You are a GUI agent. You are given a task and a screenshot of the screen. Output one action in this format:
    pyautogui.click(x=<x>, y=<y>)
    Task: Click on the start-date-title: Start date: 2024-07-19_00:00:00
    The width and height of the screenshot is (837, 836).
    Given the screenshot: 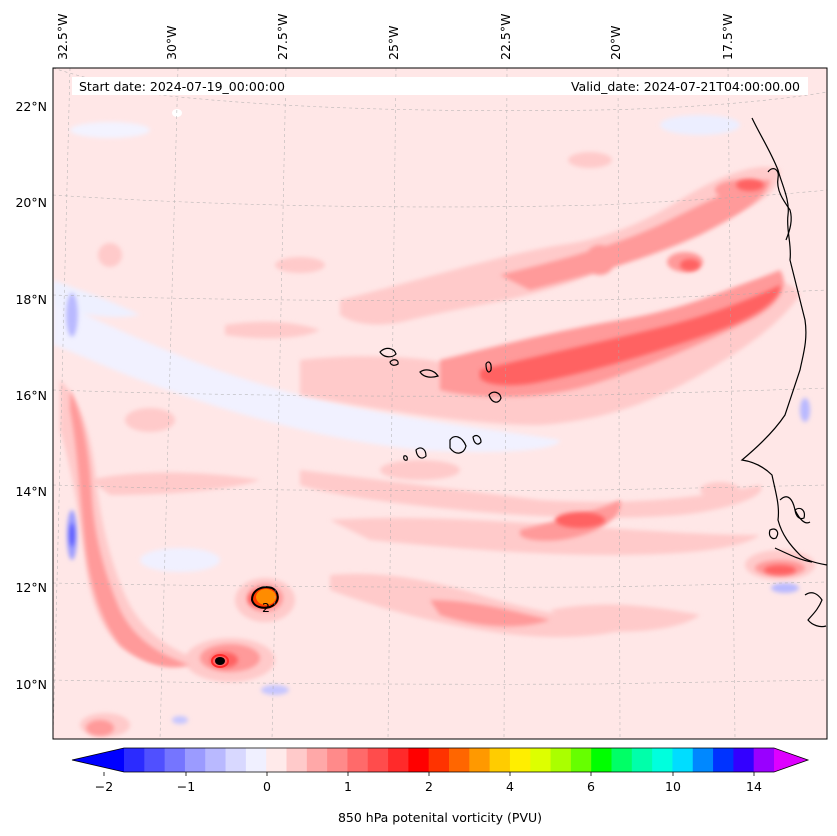 What is the action you would take?
    pyautogui.click(x=182, y=86)
    